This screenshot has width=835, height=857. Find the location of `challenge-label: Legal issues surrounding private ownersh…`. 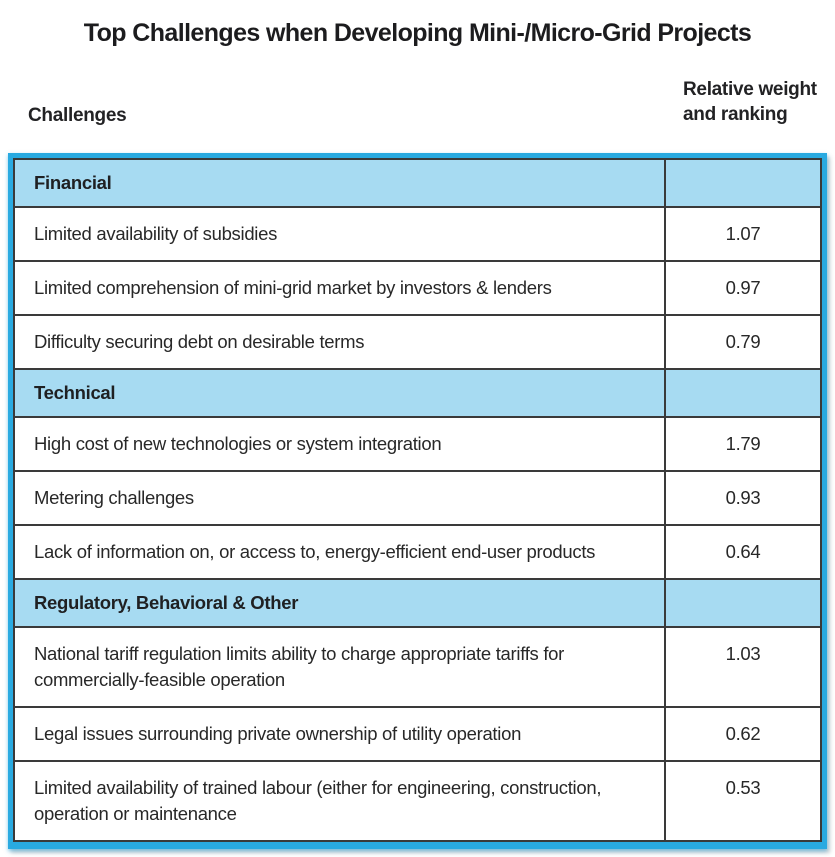

challenge-label: Legal issues surrounding private ownersh… is located at coordinates (339, 734).